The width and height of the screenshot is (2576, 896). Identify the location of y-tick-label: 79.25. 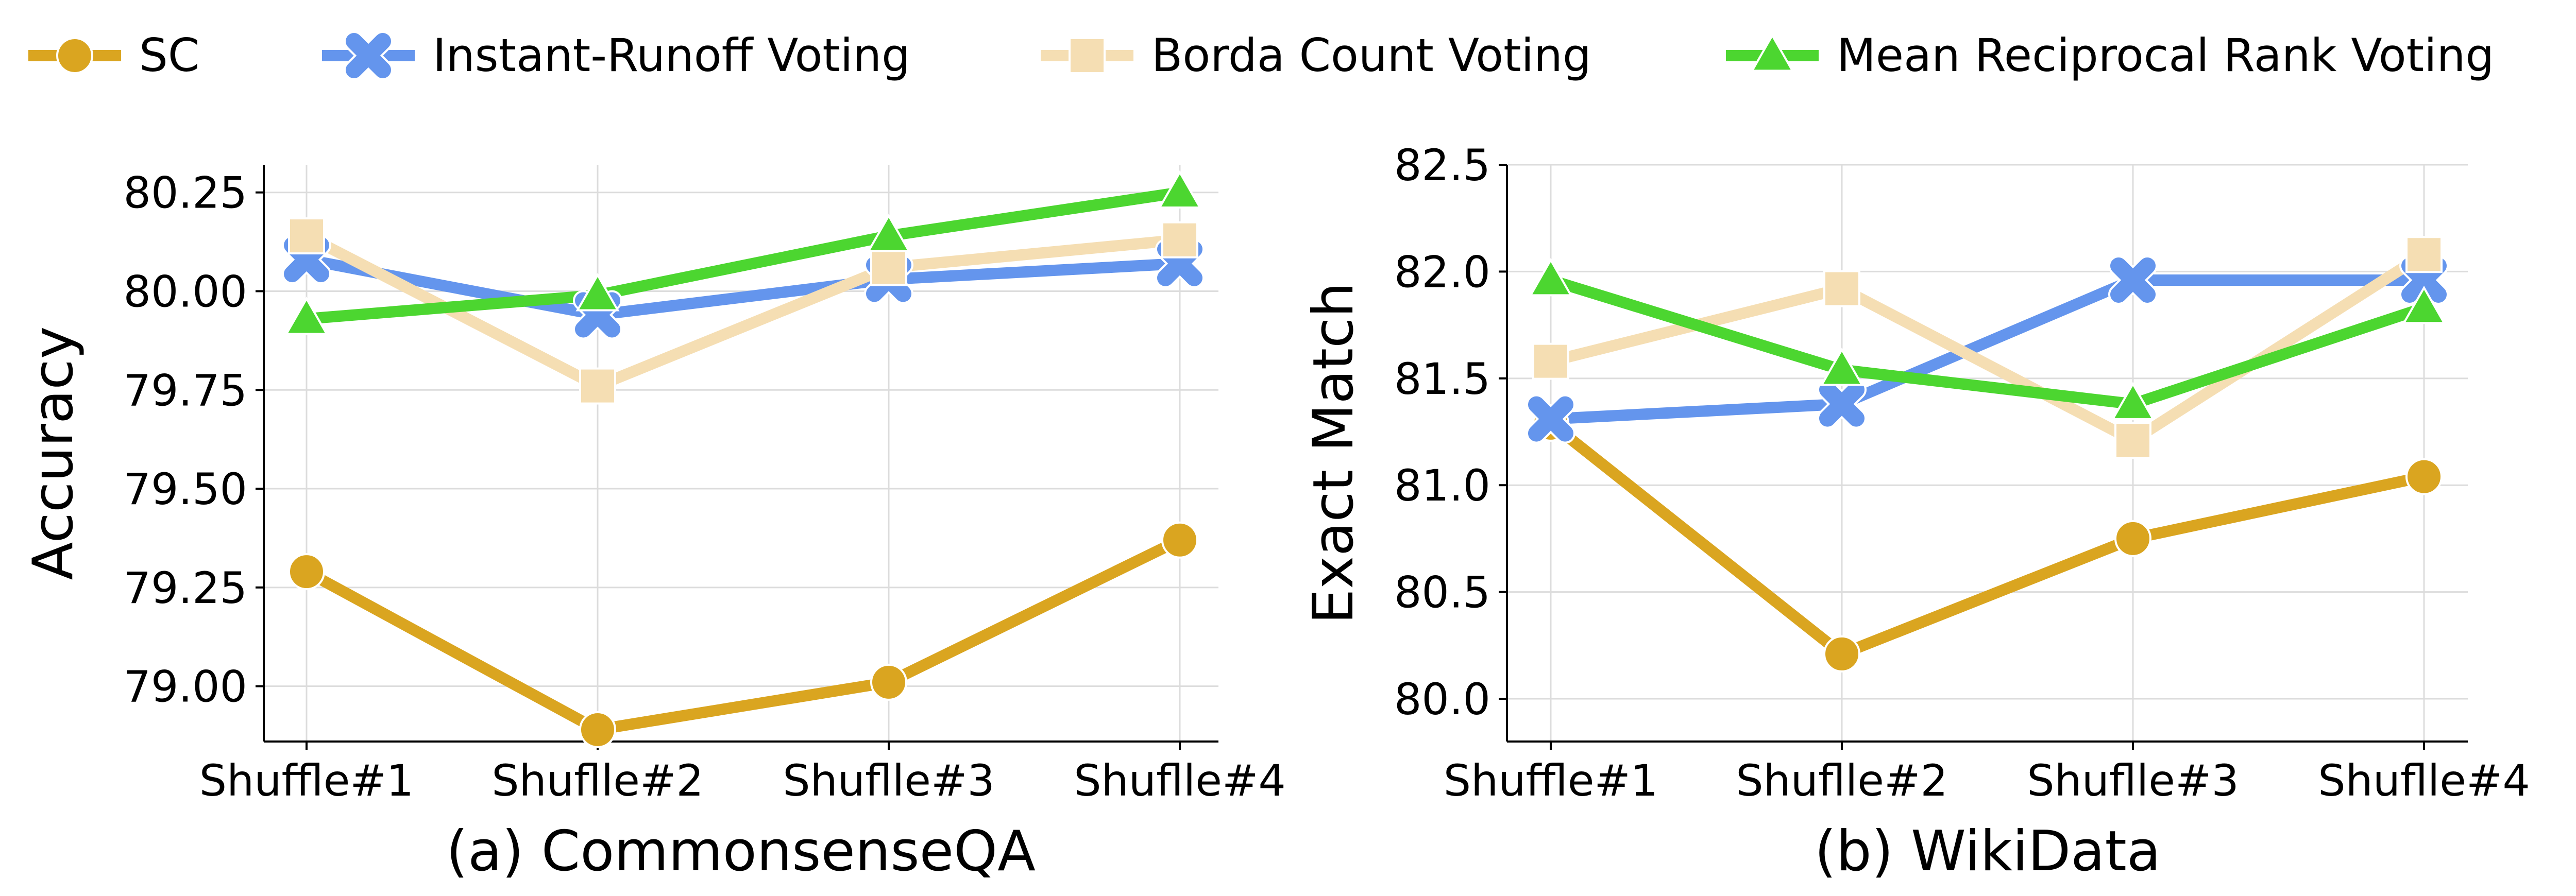
(185, 588).